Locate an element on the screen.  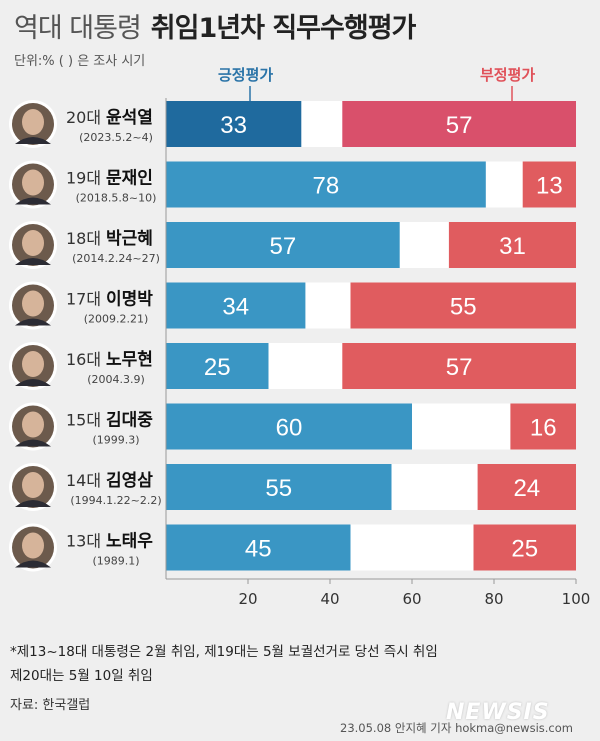
title-bold: 취임1년차 직무수행평가 is located at coordinates (283, 28).